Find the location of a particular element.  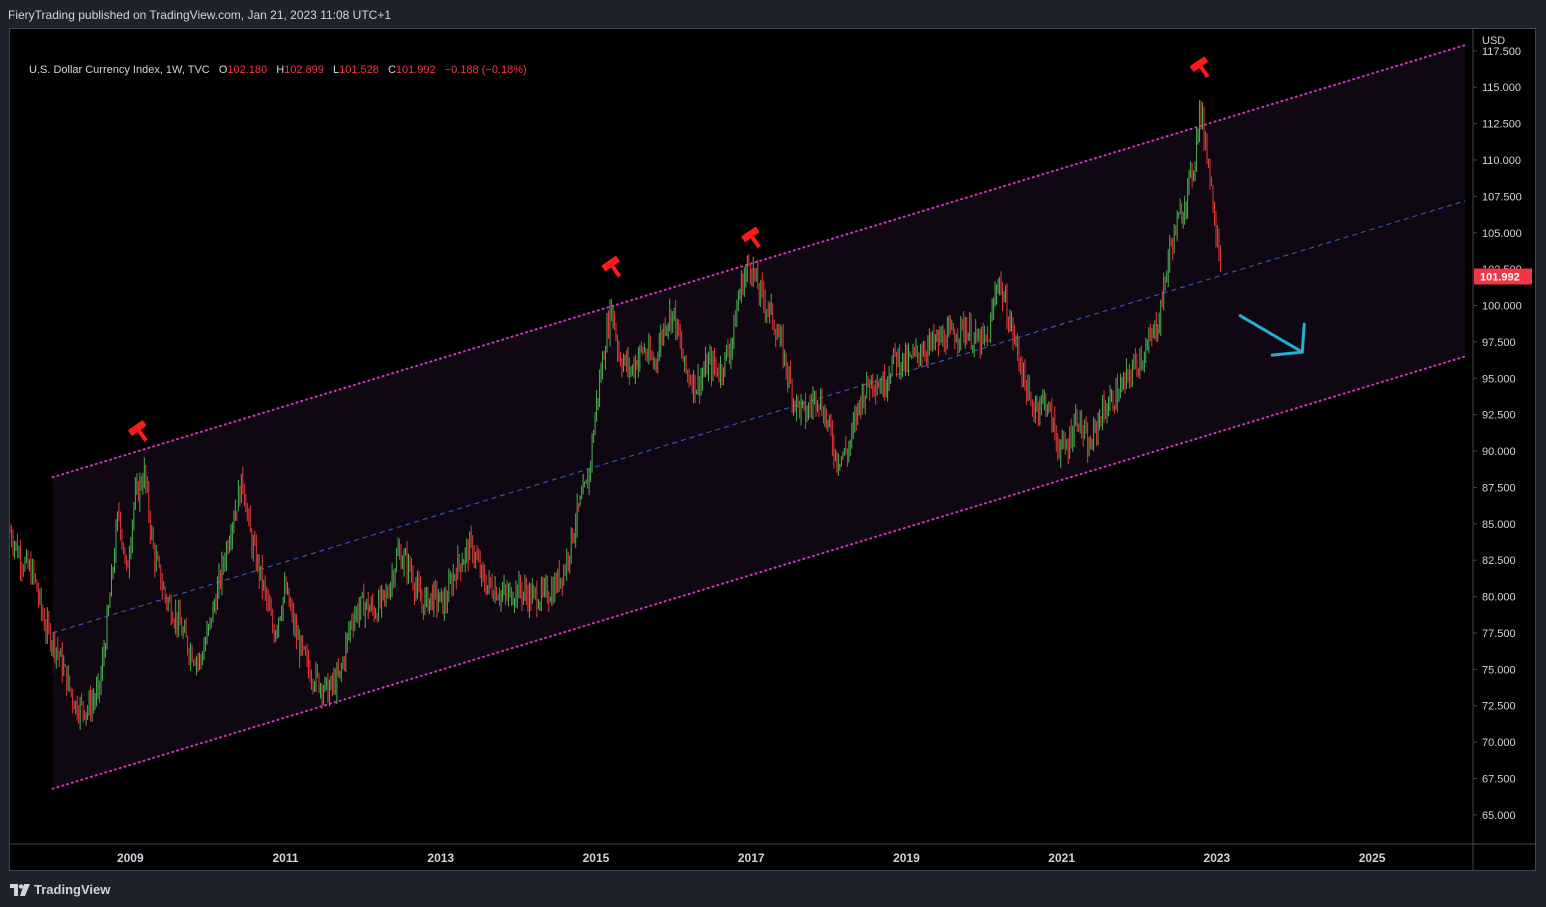

price-tick-label: 107.500 is located at coordinates (1502, 197).